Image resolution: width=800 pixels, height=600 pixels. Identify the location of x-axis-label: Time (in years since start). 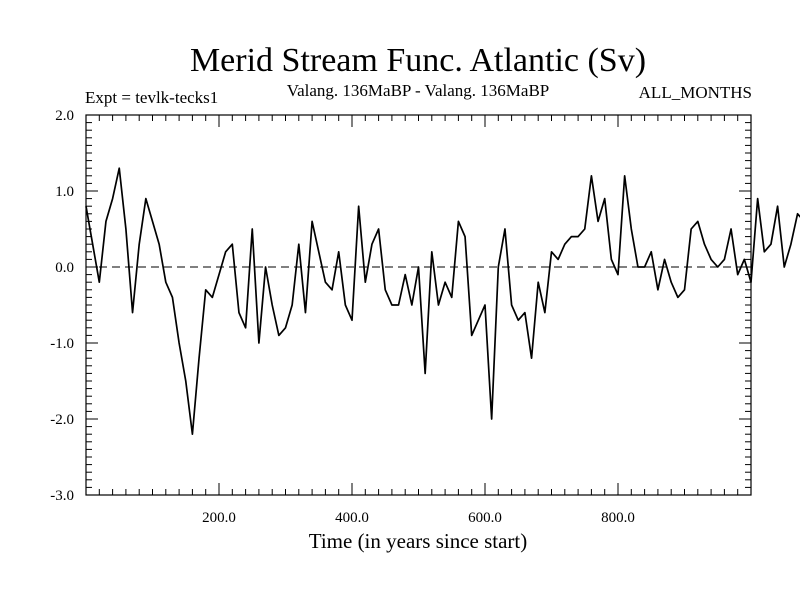
(418, 541).